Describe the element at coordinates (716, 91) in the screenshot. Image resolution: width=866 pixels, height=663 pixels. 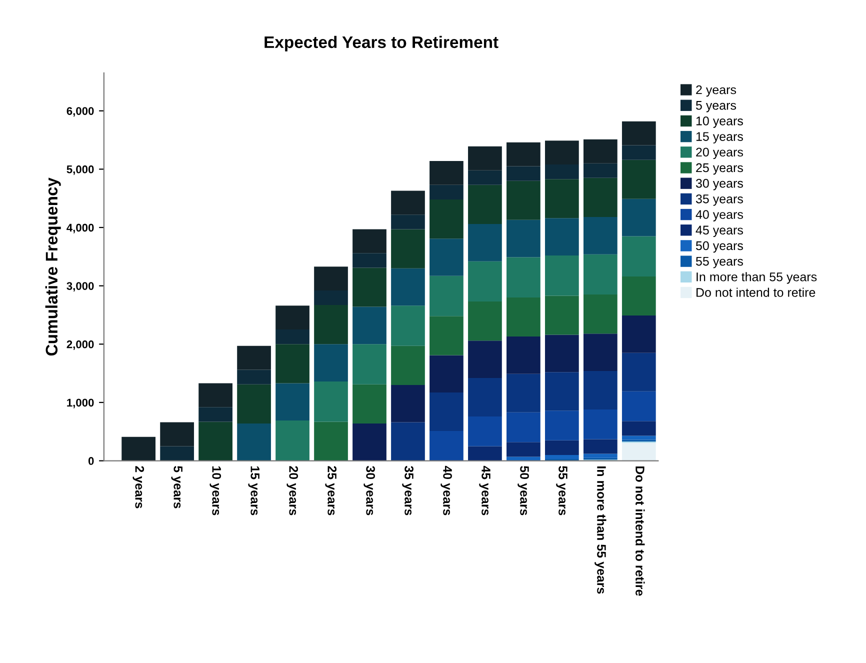
I see `legend-label: 2 years` at that location.